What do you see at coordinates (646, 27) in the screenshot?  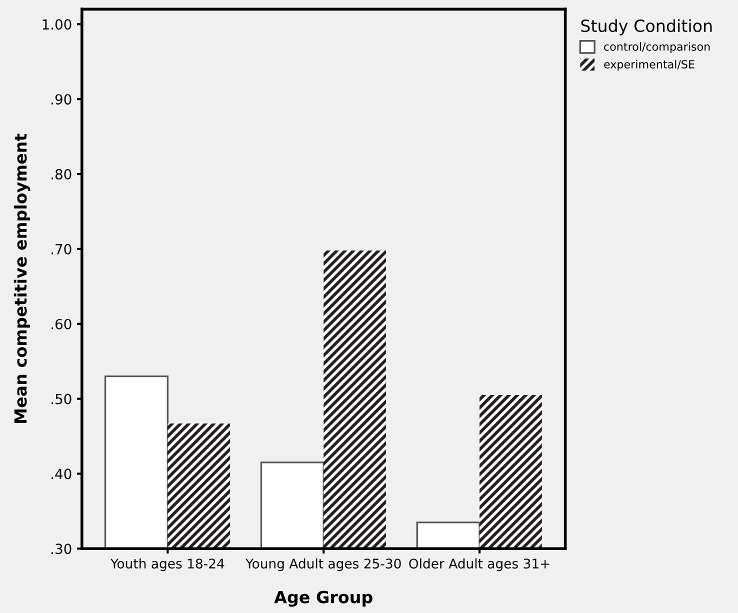 I see `legend-title: Study Condition` at bounding box center [646, 27].